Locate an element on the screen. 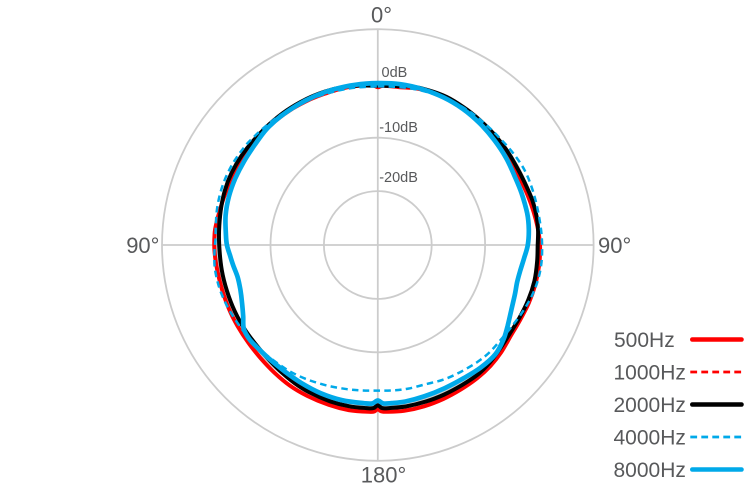  svg-text: 180° is located at coordinates (384, 475).